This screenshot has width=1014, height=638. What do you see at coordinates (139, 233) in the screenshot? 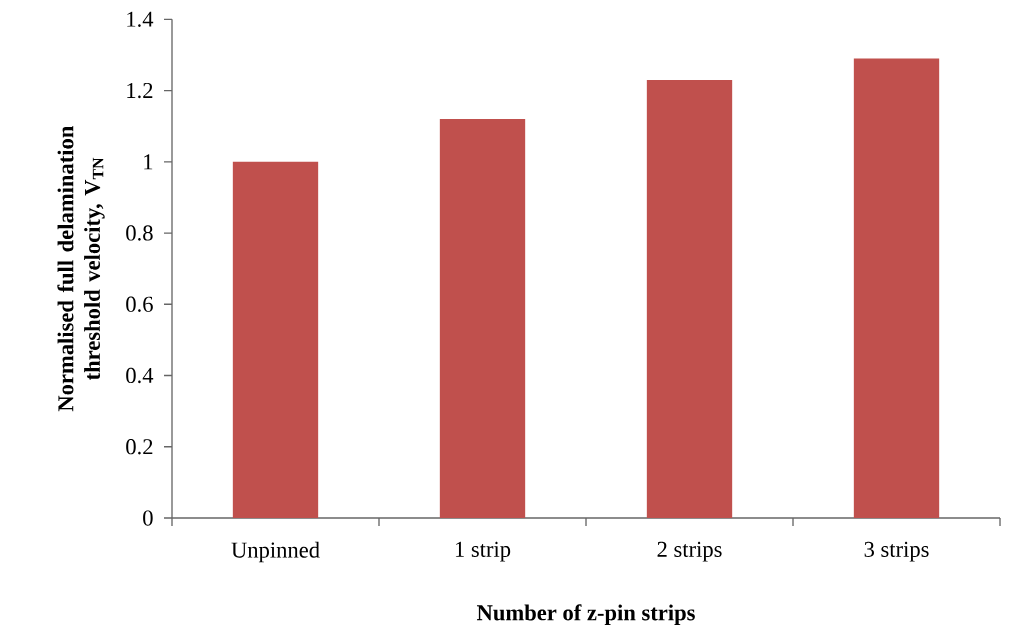
I see `y-tick-label: 0.8` at bounding box center [139, 233].